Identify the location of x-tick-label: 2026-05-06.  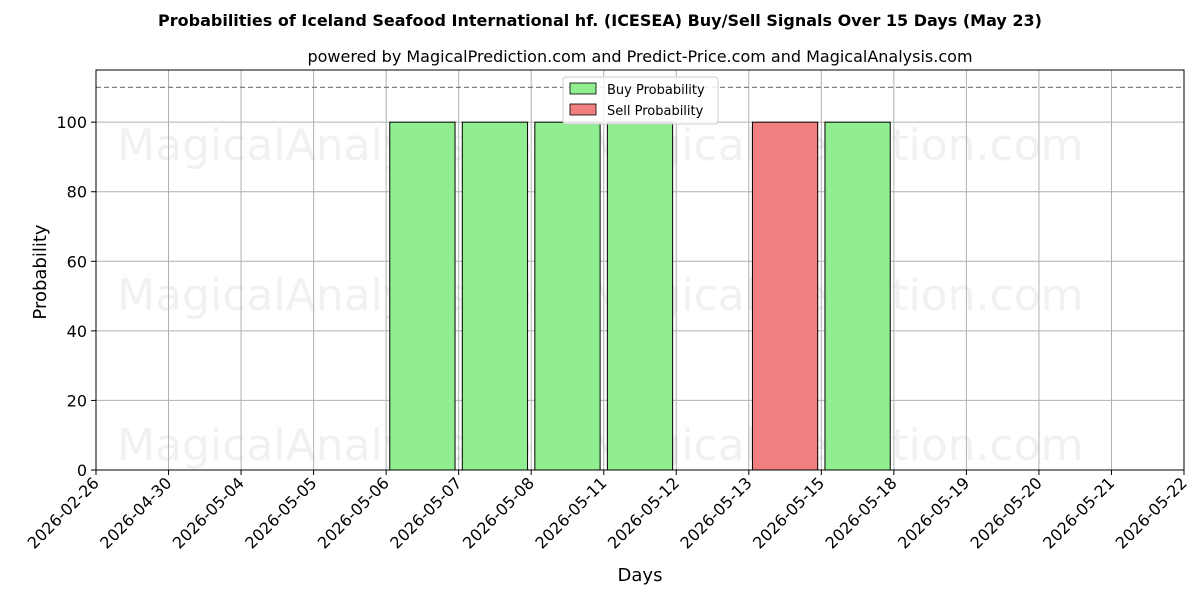
(353, 512).